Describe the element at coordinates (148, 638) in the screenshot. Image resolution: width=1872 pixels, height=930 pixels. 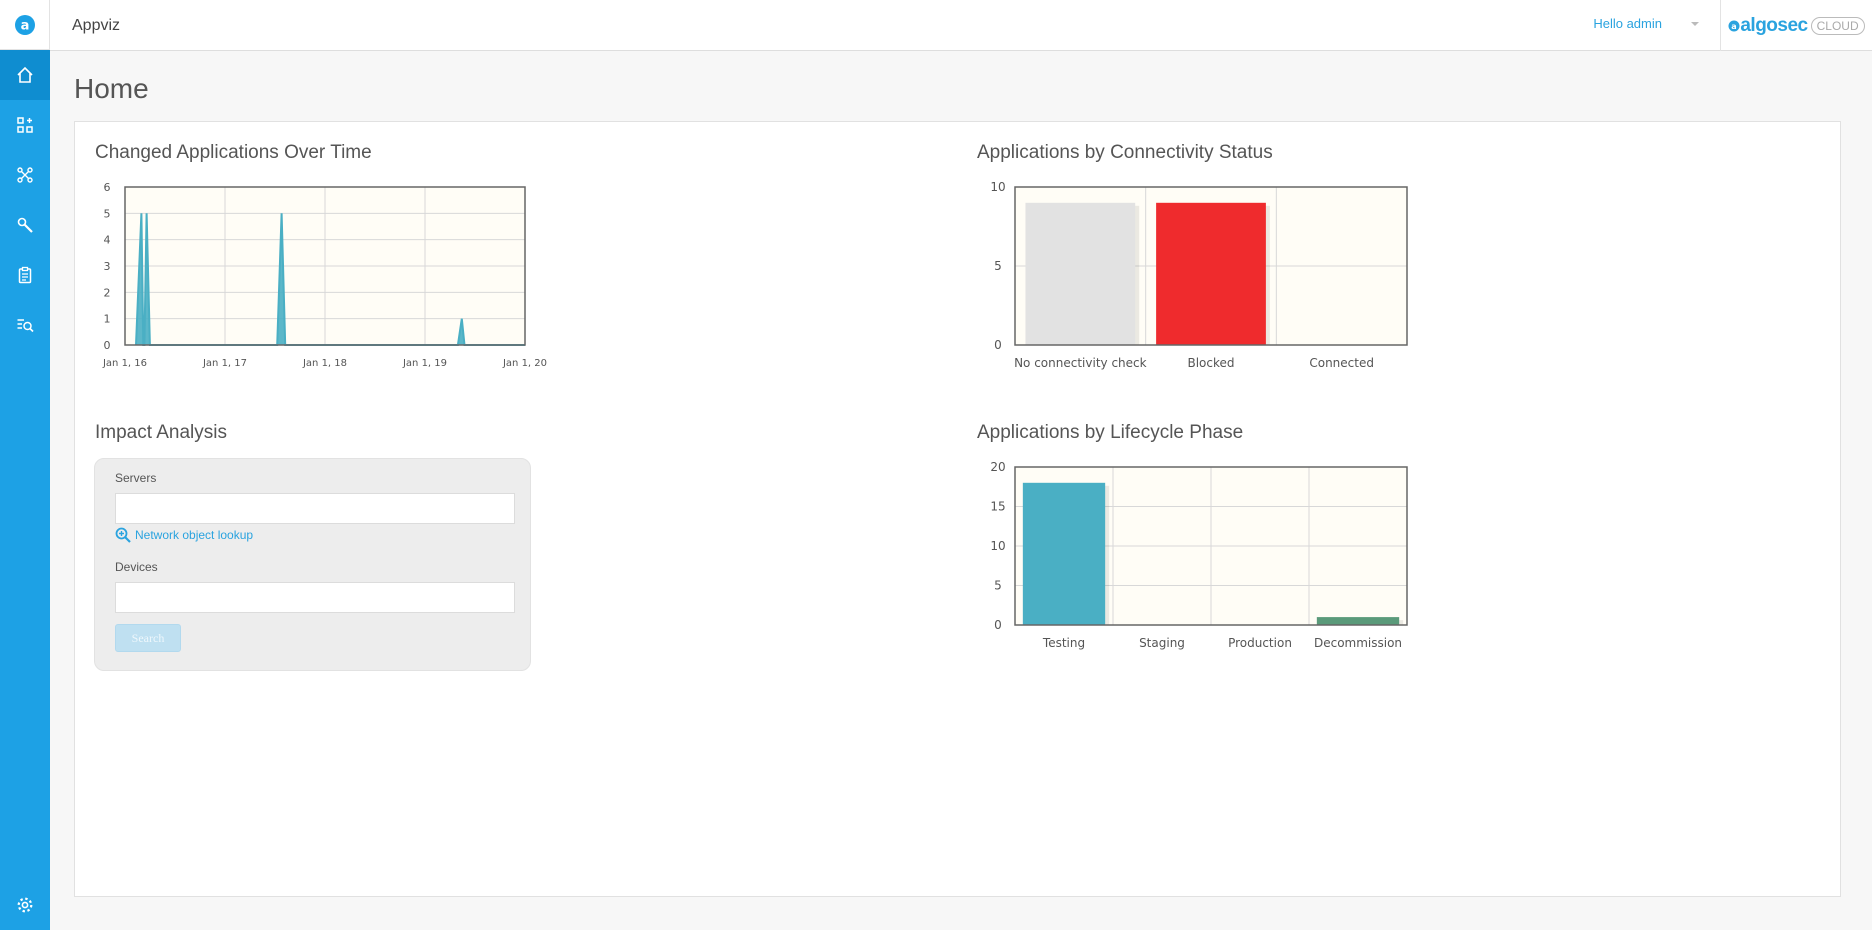
I see `search-button: Search` at that location.